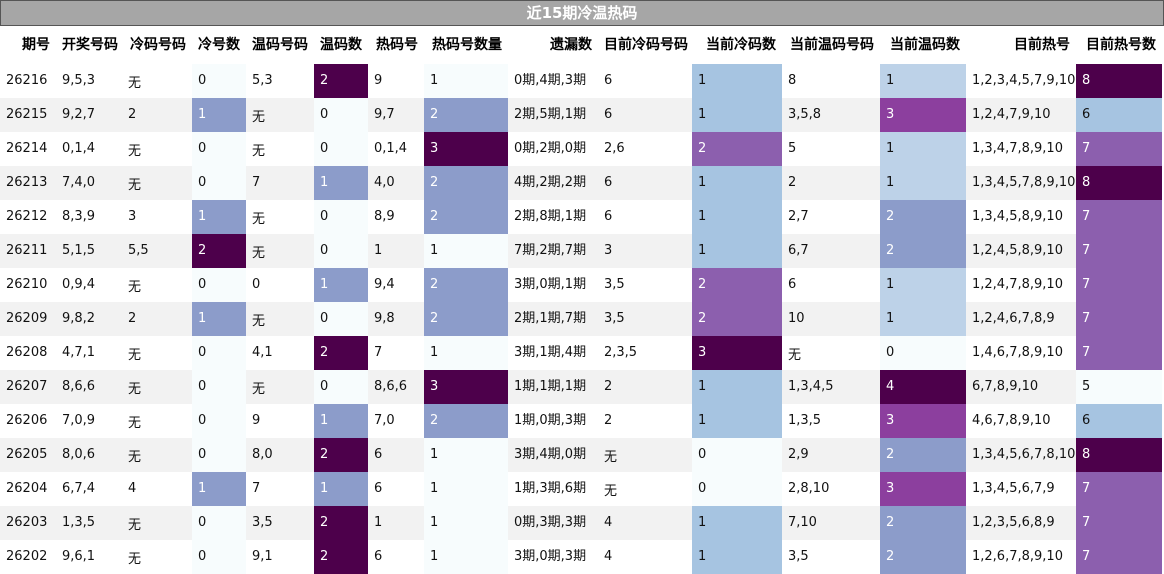  What do you see at coordinates (28, 421) in the screenshot?
I see `table-cell: 26206` at bounding box center [28, 421].